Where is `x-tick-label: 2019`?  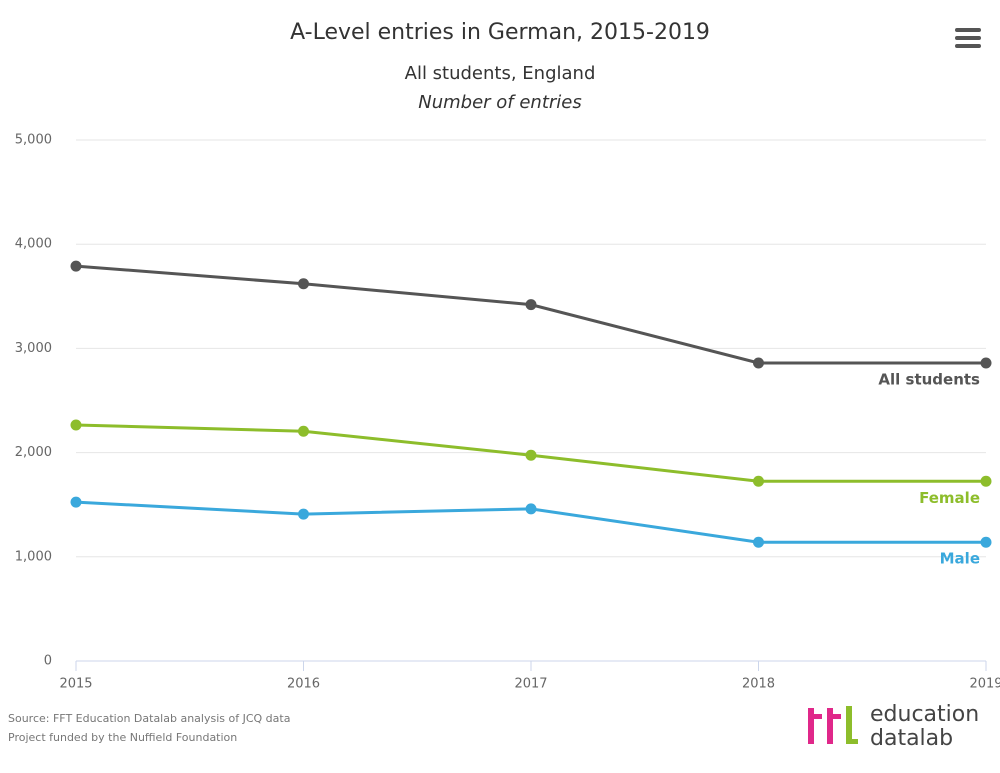
x-tick-label: 2019 is located at coordinates (984, 684).